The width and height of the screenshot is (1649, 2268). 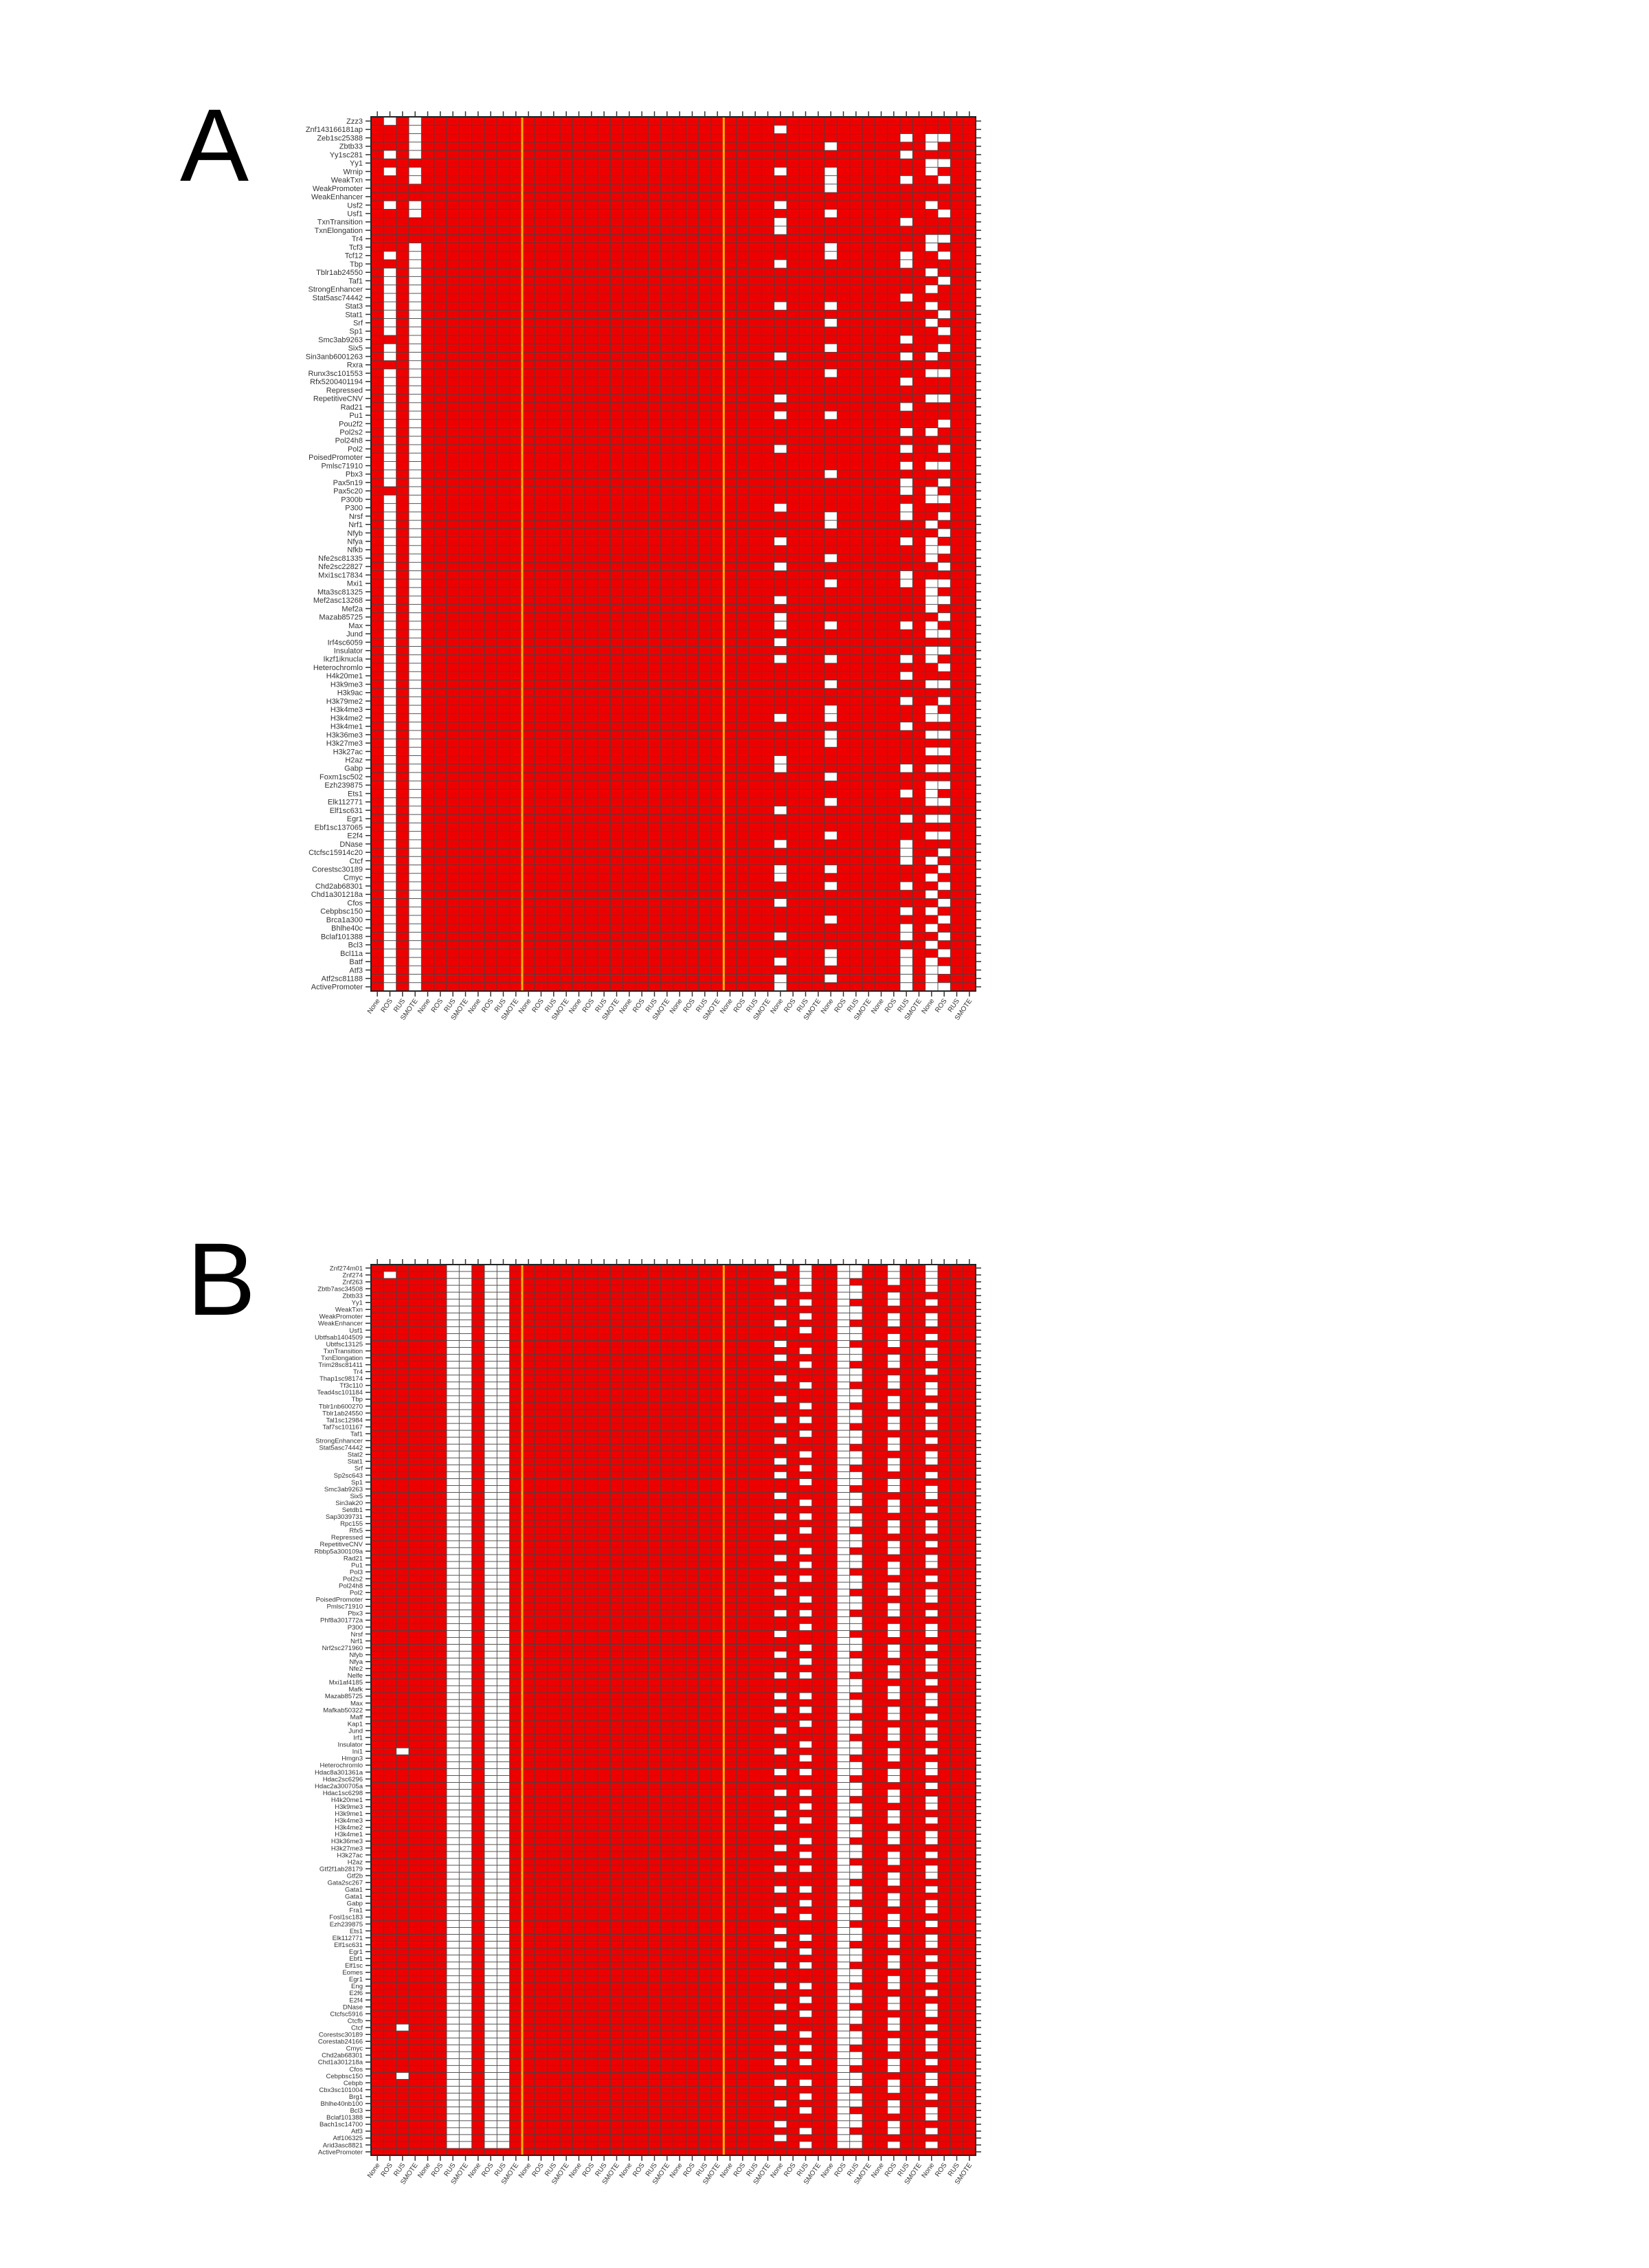 I want to click on row-label: H4k20me1, so click(x=344, y=676).